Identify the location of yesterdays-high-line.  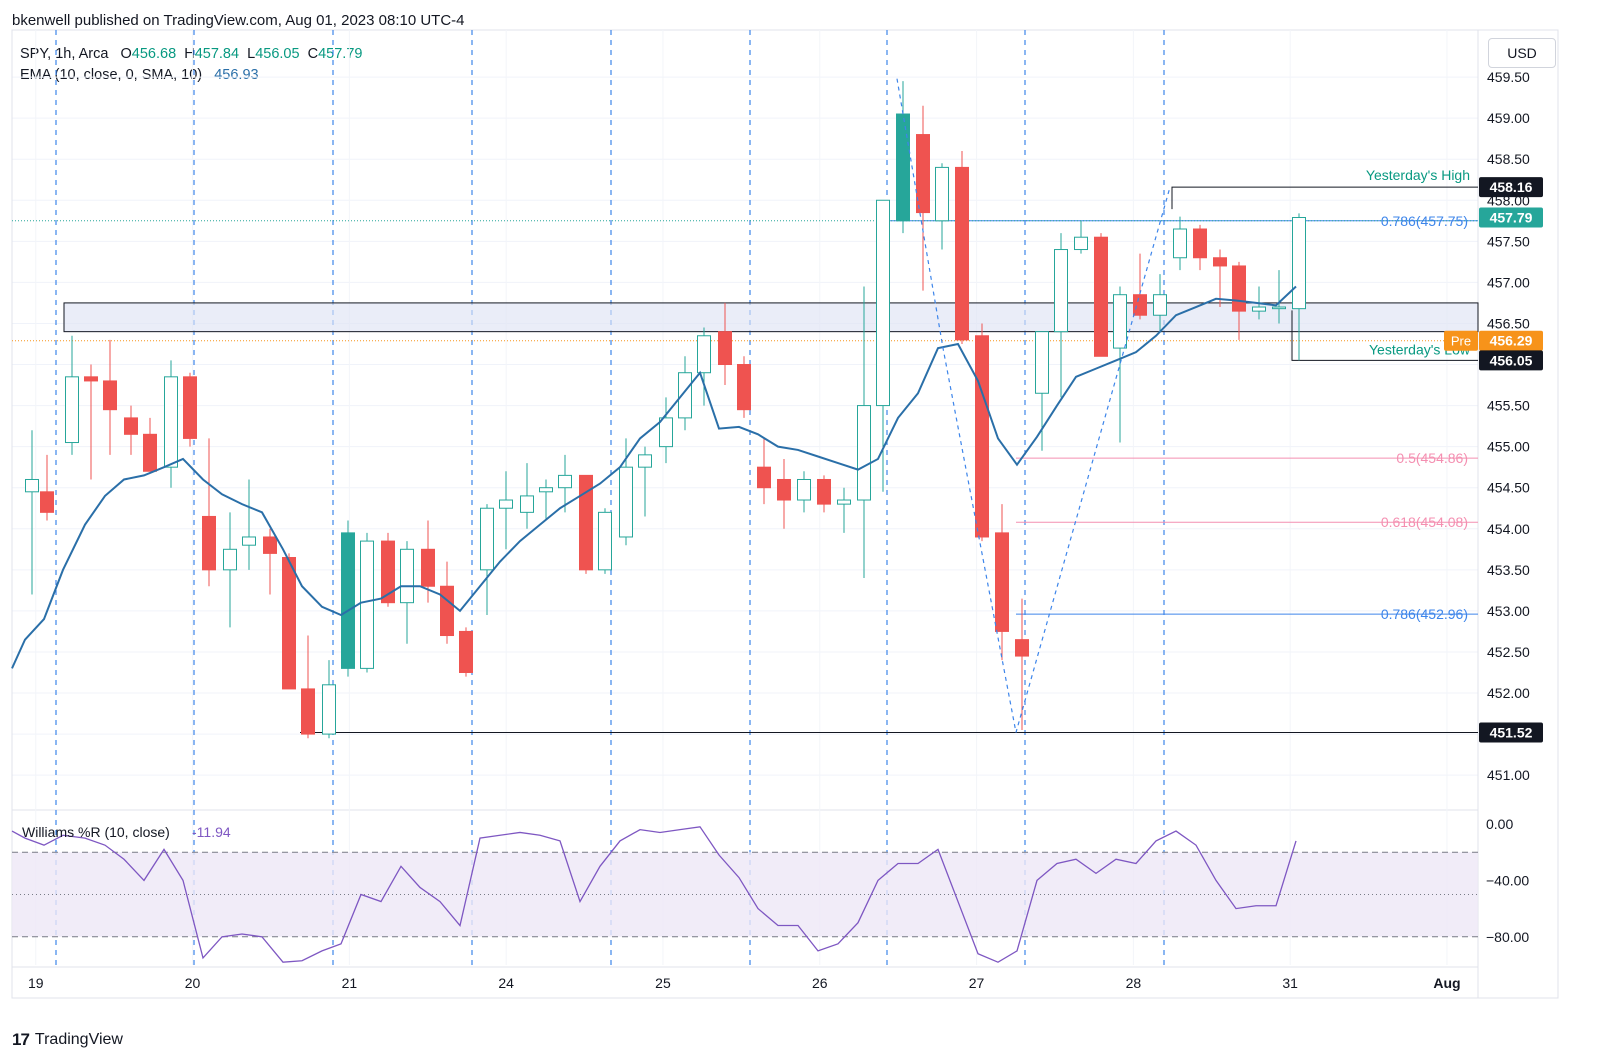
(1324, 198).